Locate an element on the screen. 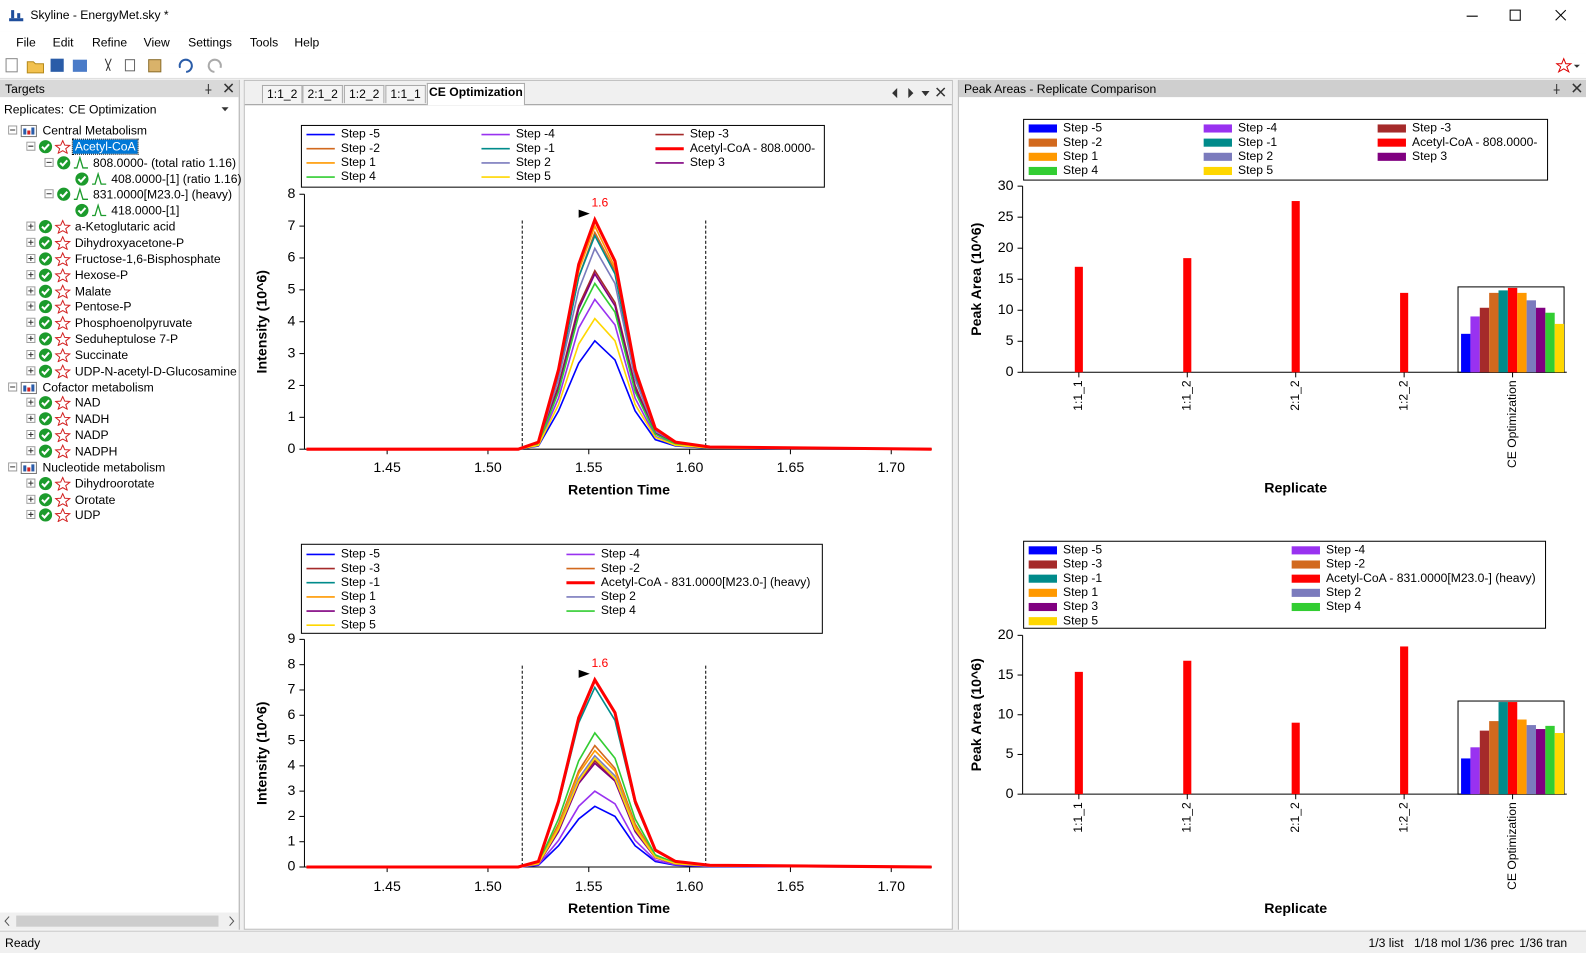  tab: 1:2_2 is located at coordinates (364, 94).